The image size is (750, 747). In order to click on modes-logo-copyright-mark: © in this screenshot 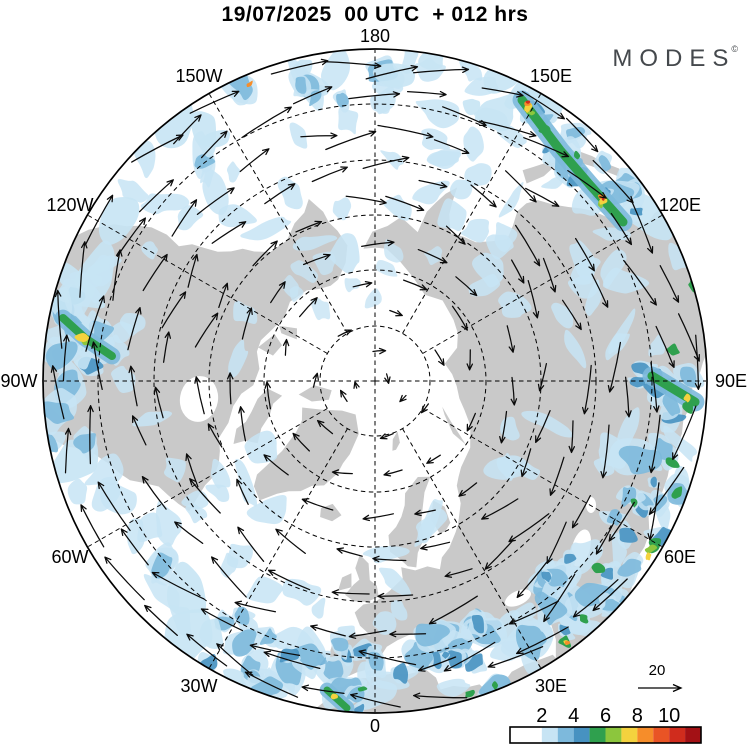, I will do `click(734, 49)`.